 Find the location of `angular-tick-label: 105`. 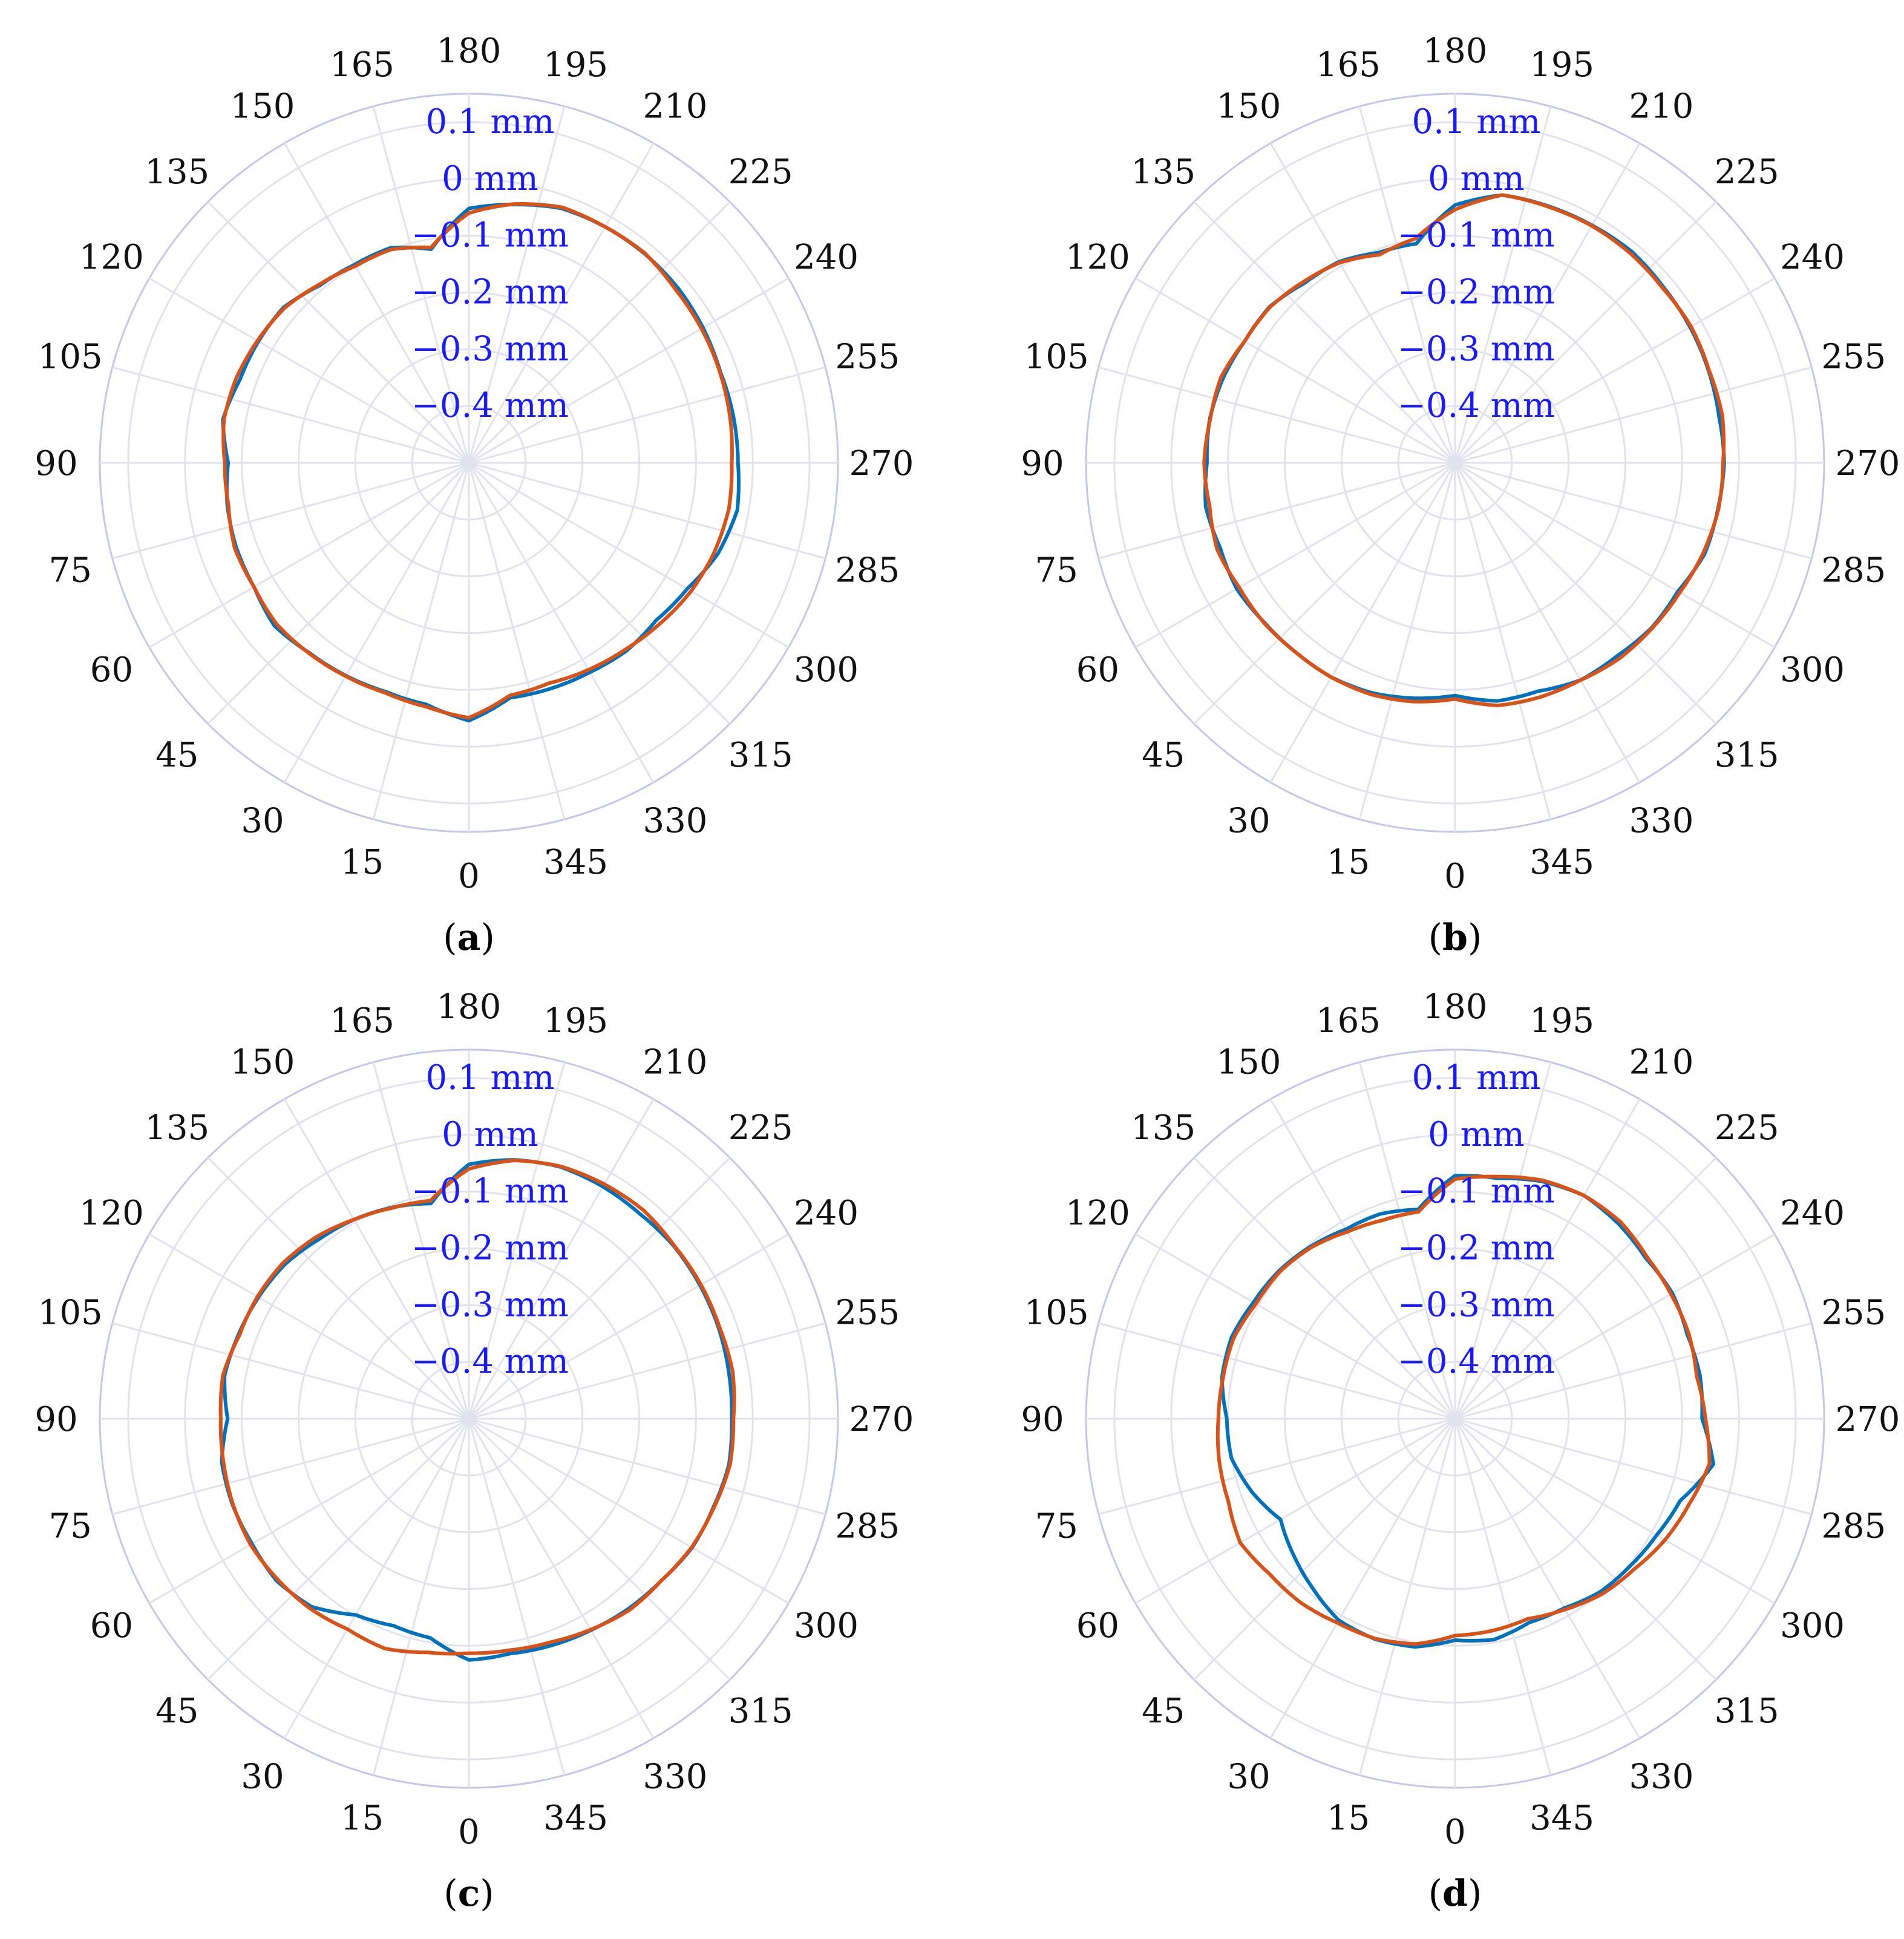

angular-tick-label: 105 is located at coordinates (70, 1312).